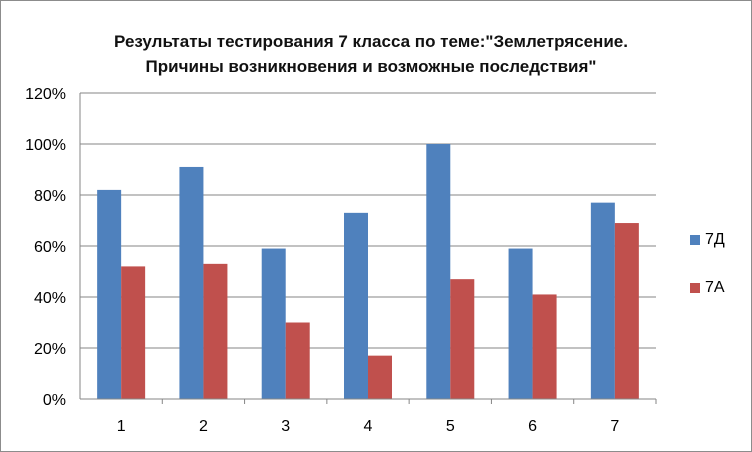  Describe the element at coordinates (121, 426) in the screenshot. I see `x-tick-label: 1` at that location.